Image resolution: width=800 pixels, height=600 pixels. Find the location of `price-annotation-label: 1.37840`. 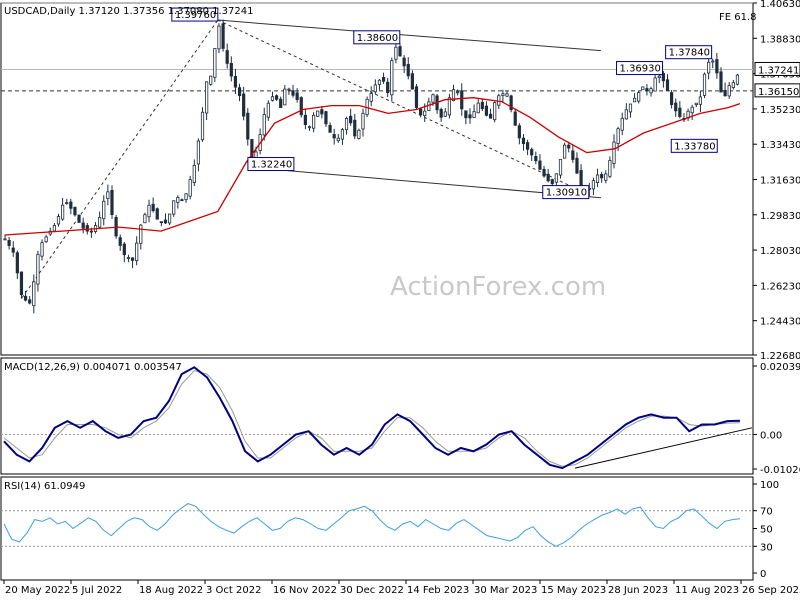

price-annotation-label: 1.37840 is located at coordinates (689, 53).